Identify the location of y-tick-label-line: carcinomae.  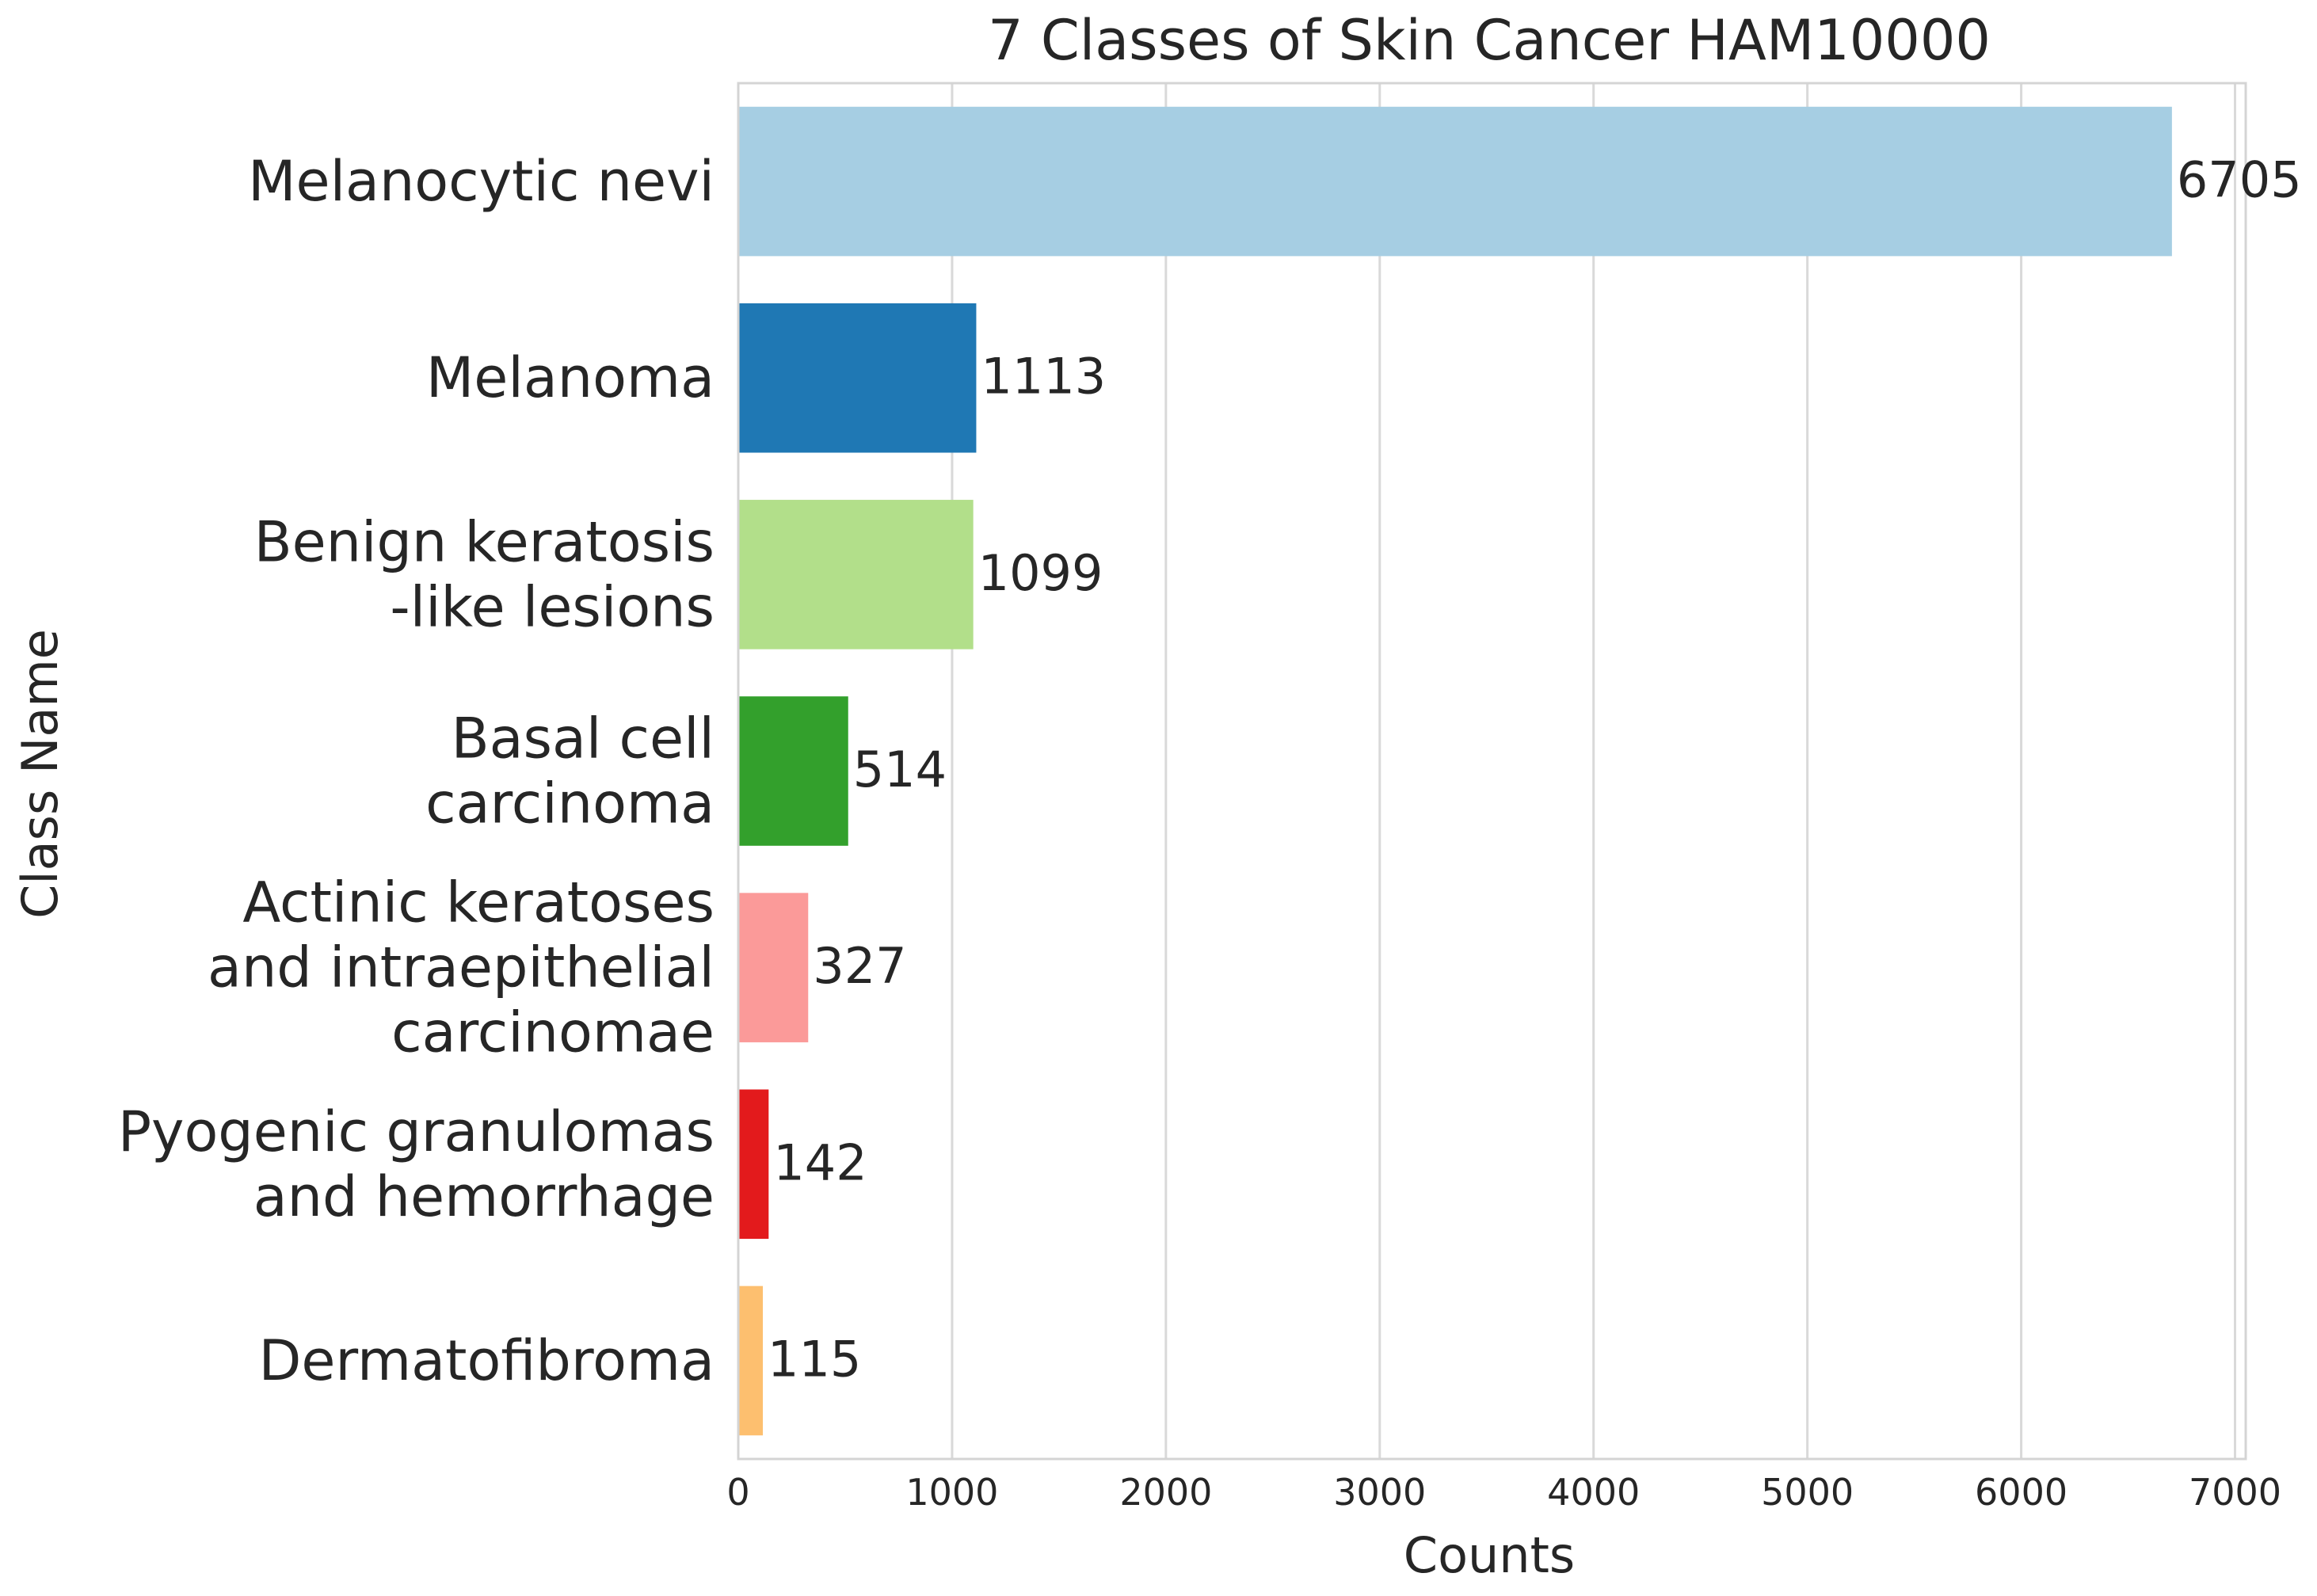
(553, 1032).